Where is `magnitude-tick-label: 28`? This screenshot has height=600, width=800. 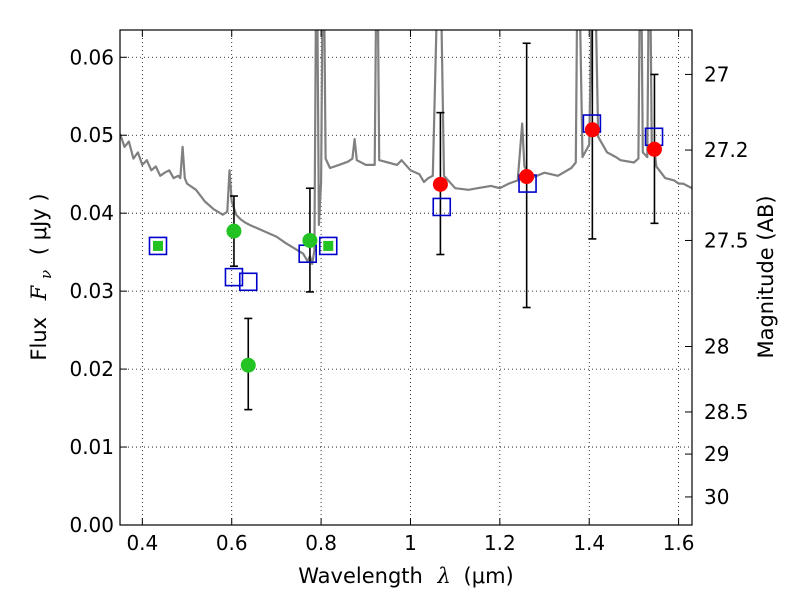
magnitude-tick-label: 28 is located at coordinates (716, 346).